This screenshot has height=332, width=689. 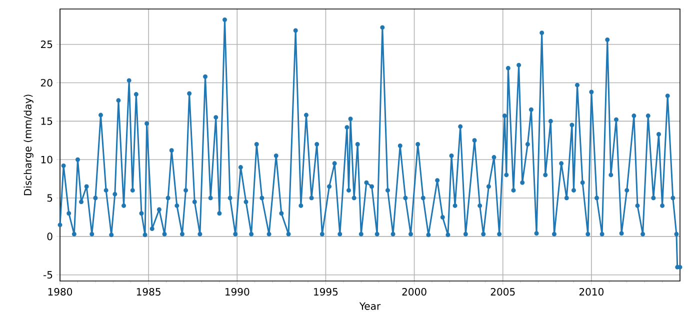 What do you see at coordinates (326, 292) in the screenshot?
I see `x-tick-label: 1995` at bounding box center [326, 292].